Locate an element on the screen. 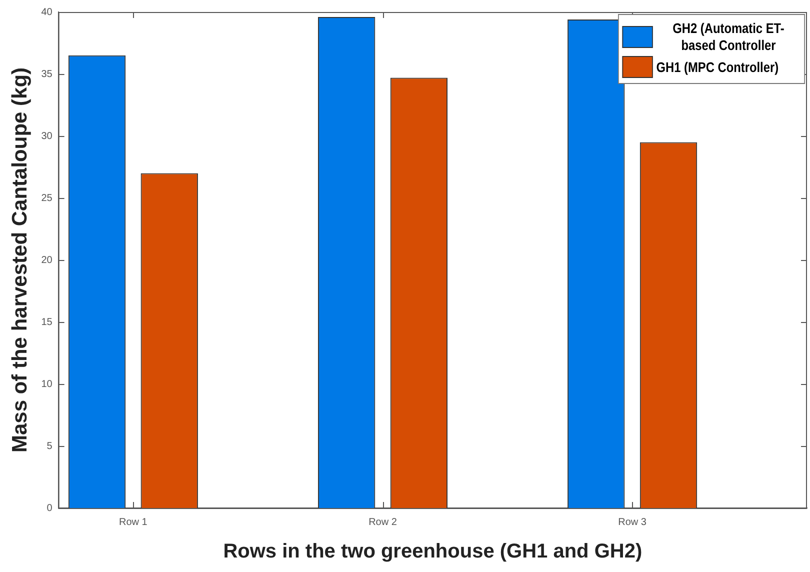 The height and width of the screenshot is (572, 810). x-tick-label: Row 1 is located at coordinates (133, 522).